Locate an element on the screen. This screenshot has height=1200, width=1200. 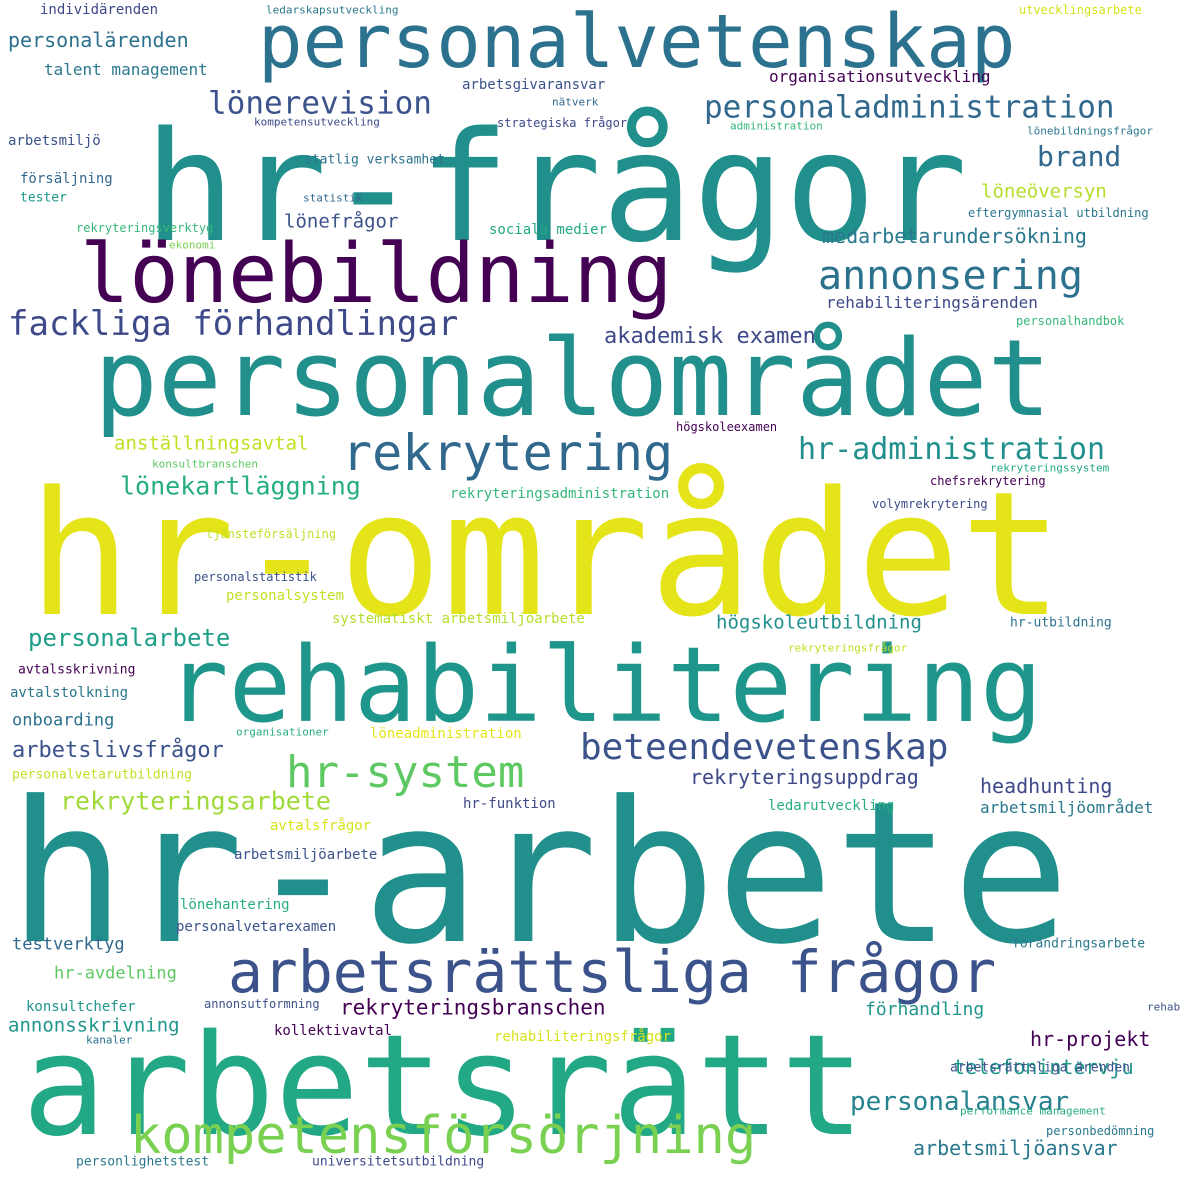
word: beteendevetenskap is located at coordinates (764, 747).